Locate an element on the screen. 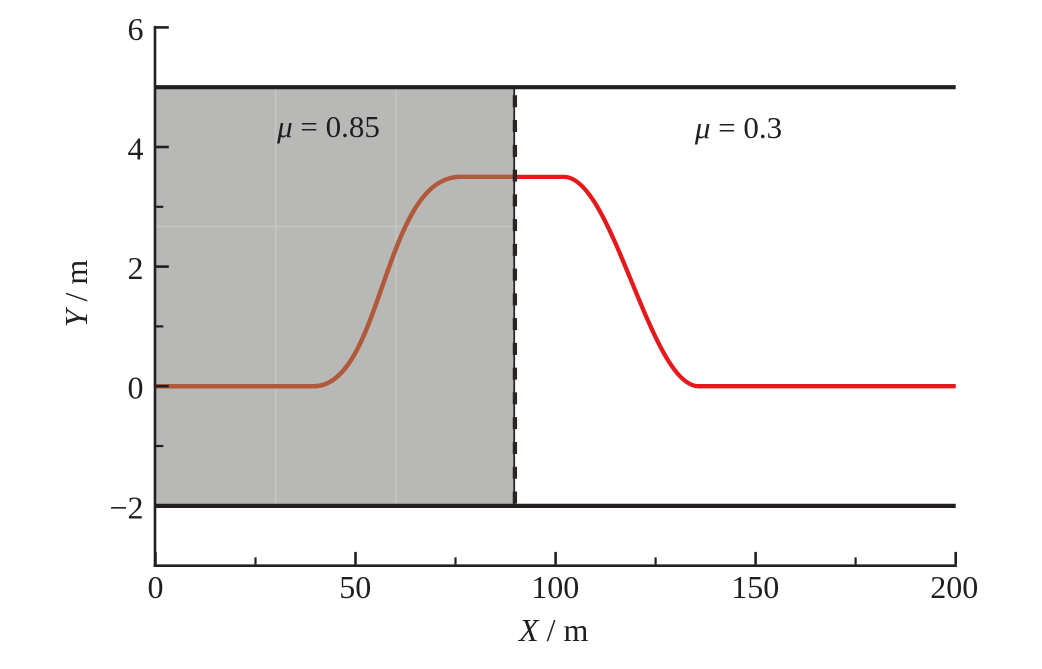 The height and width of the screenshot is (669, 1042). svg-text: 100 is located at coordinates (555, 587).